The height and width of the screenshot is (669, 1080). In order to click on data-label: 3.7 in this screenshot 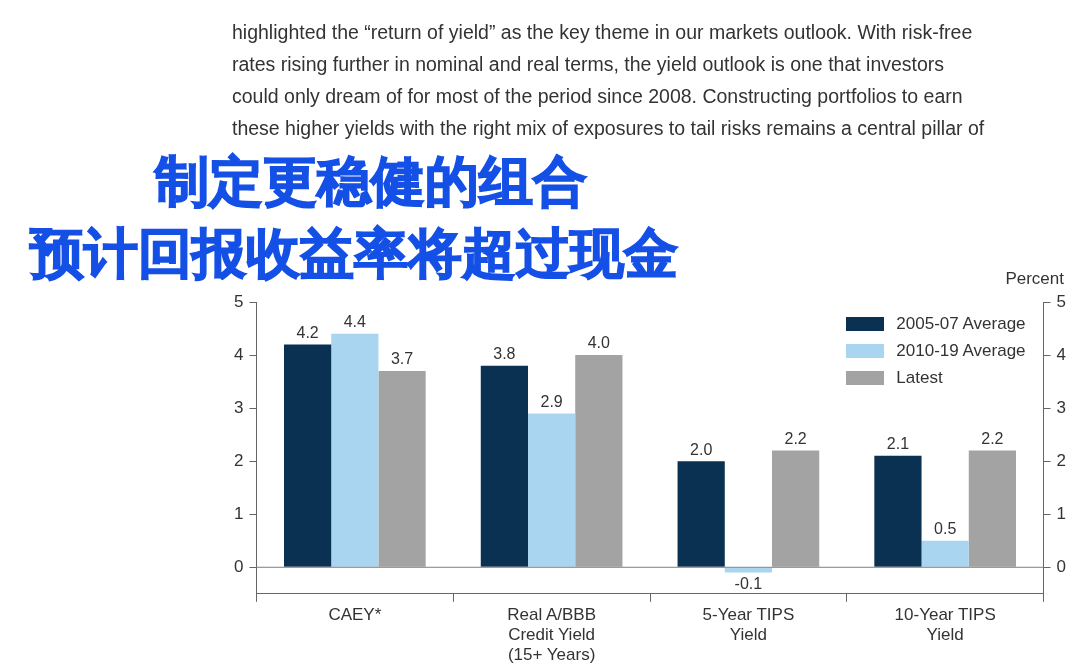, I will do `click(402, 359)`.